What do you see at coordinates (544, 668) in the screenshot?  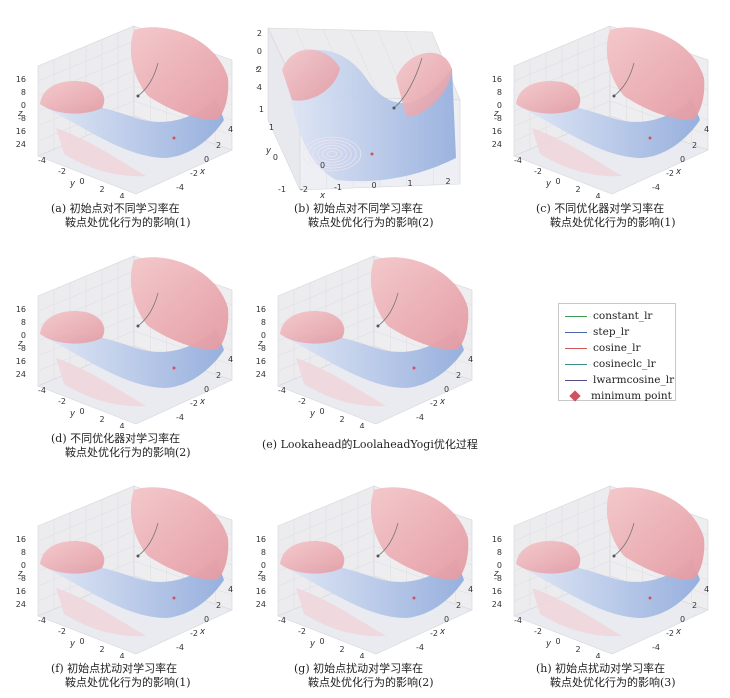 I see `caption-tag: (h)` at bounding box center [544, 668].